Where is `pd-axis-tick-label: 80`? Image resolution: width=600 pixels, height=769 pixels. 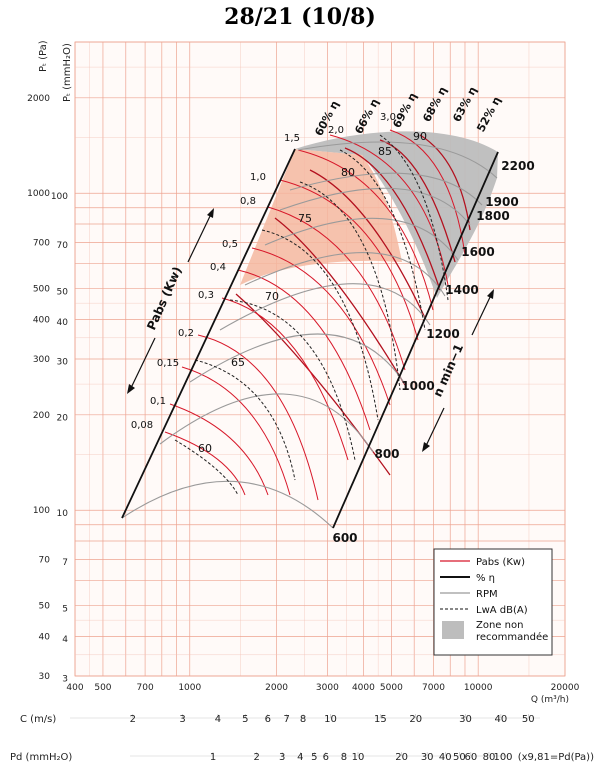
pd-axis-tick-label: 80 is located at coordinates (489, 757).